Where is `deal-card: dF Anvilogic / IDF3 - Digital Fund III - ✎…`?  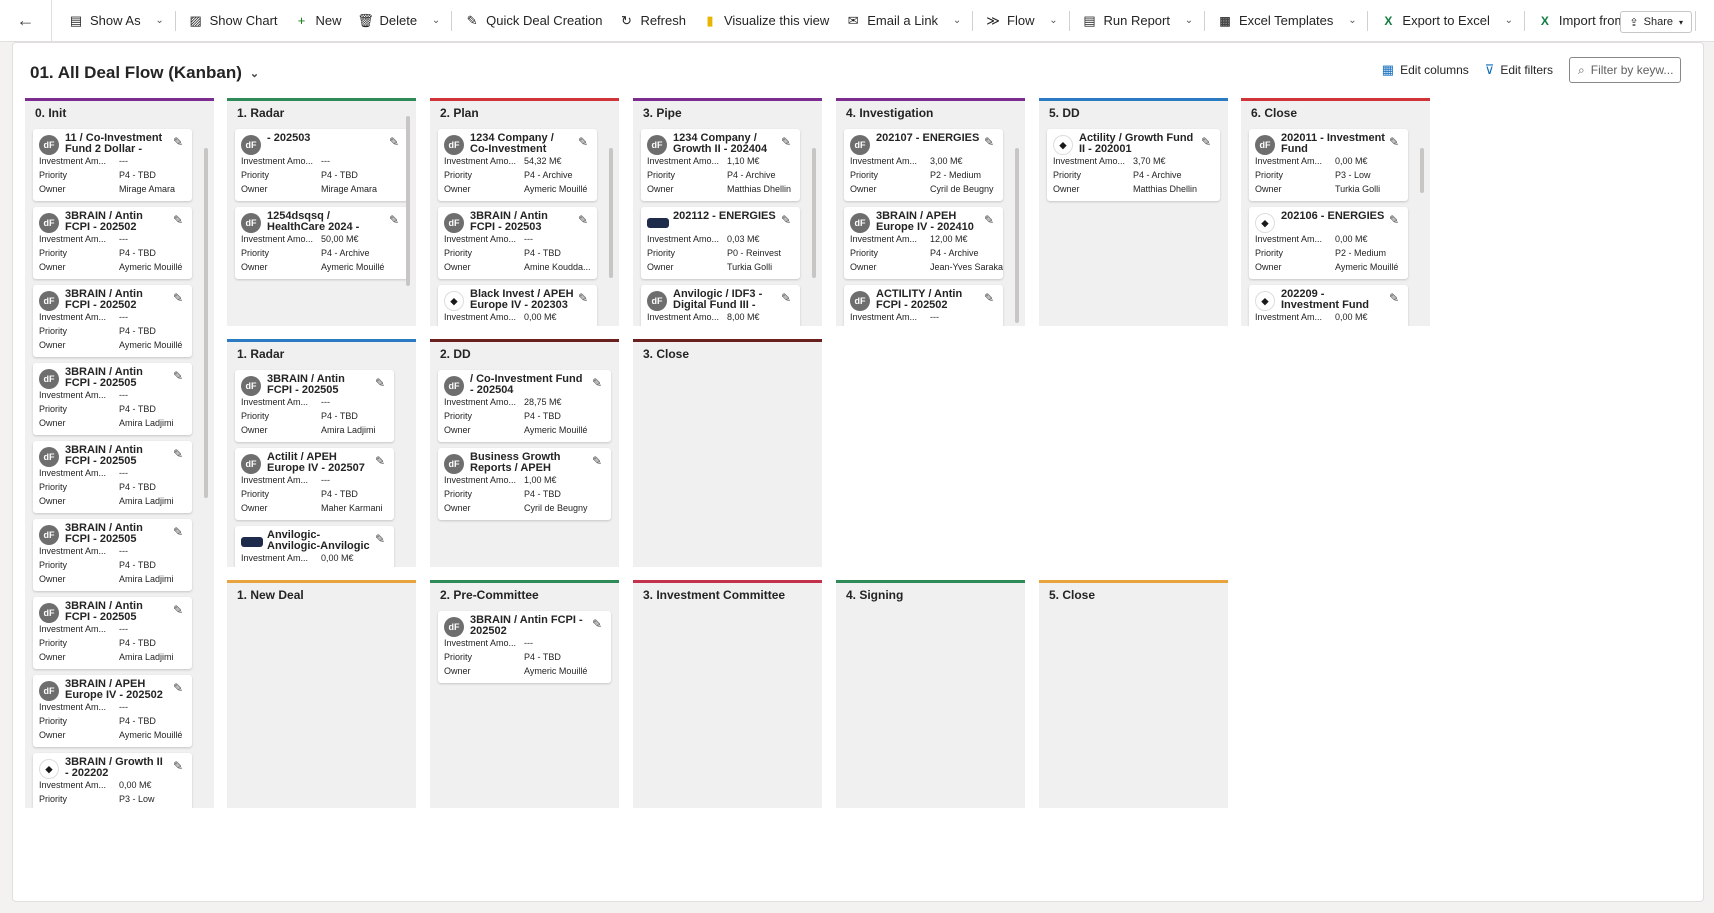
deal-card: dF Anvilogic / IDF3 - Digital Fund III - ✎… is located at coordinates (720, 305).